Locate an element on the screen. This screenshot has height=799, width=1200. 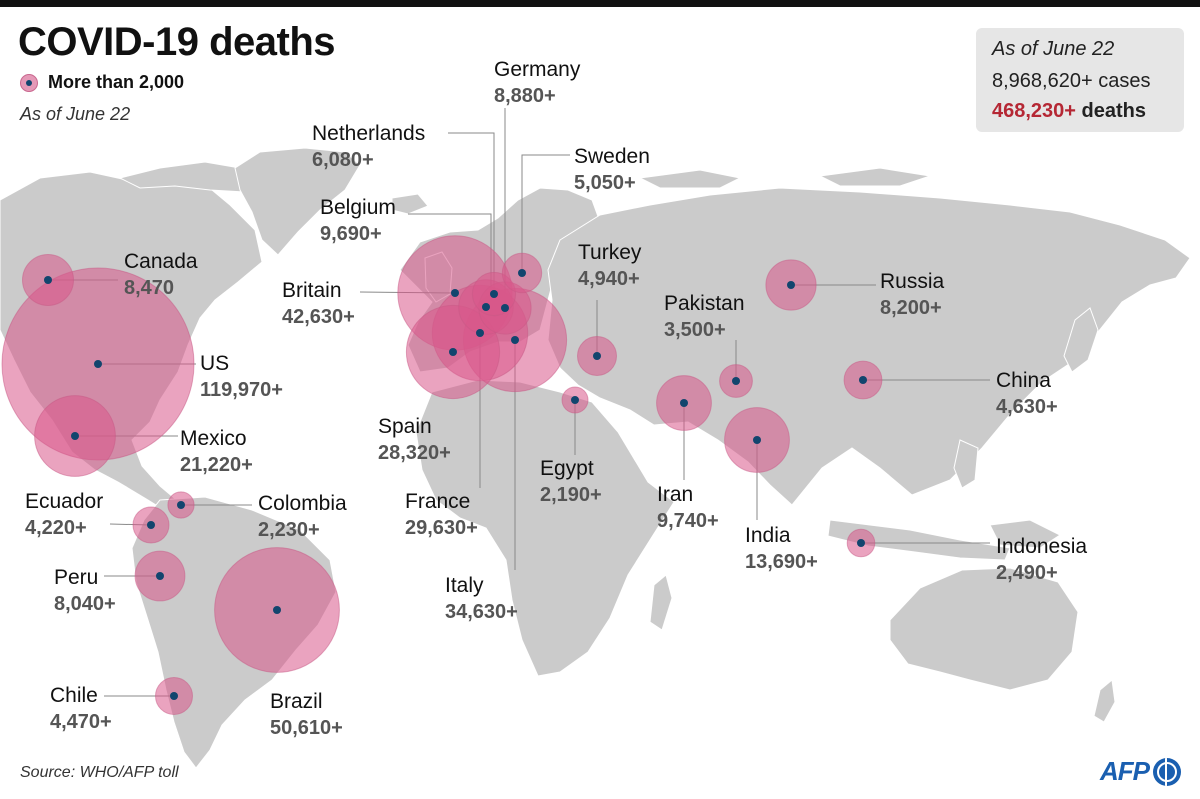
italy-deaths-value: 34,630+ is located at coordinates (481, 612).